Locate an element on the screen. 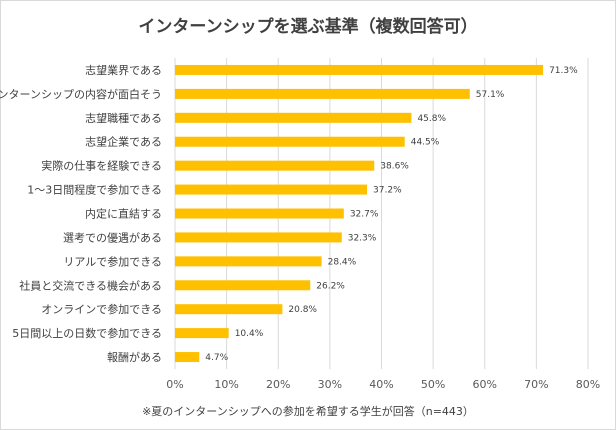 Image resolution: width=616 pixels, height=430 pixels. x-tick-label: 40% is located at coordinates (381, 384).